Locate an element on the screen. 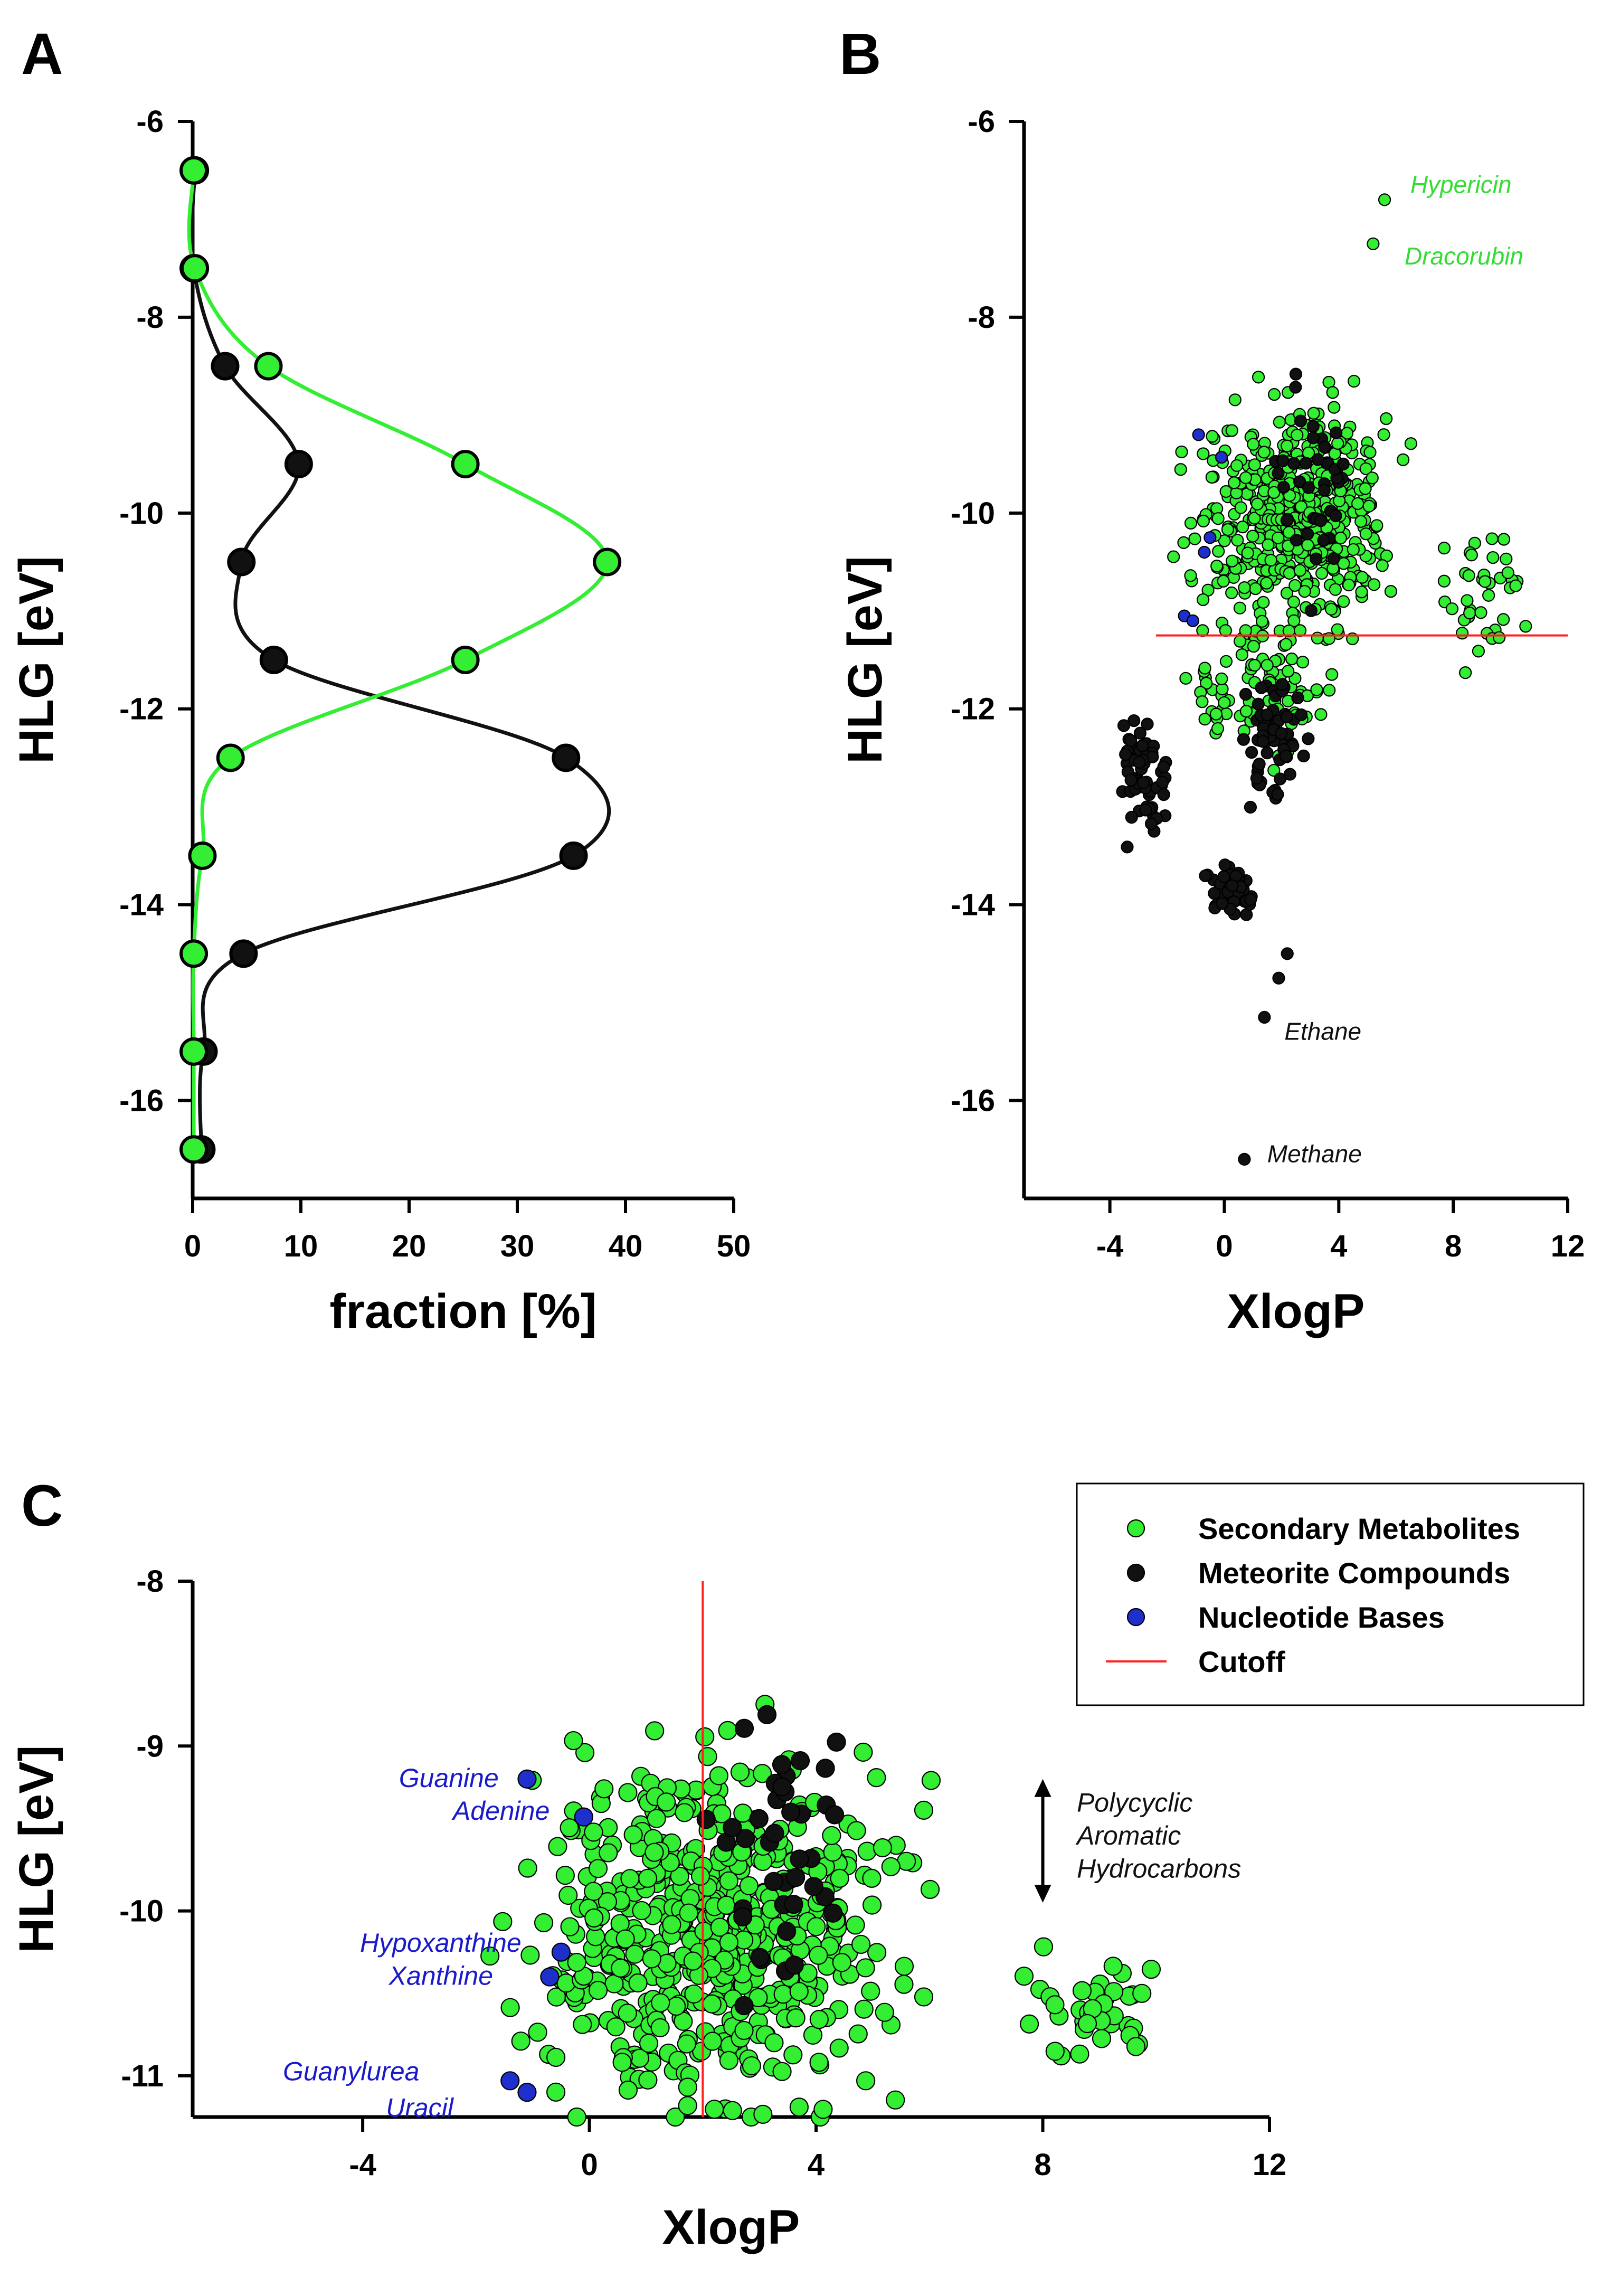 Image resolution: width=1611 pixels, height=2296 pixels. legend-box is located at coordinates (1330, 1594).